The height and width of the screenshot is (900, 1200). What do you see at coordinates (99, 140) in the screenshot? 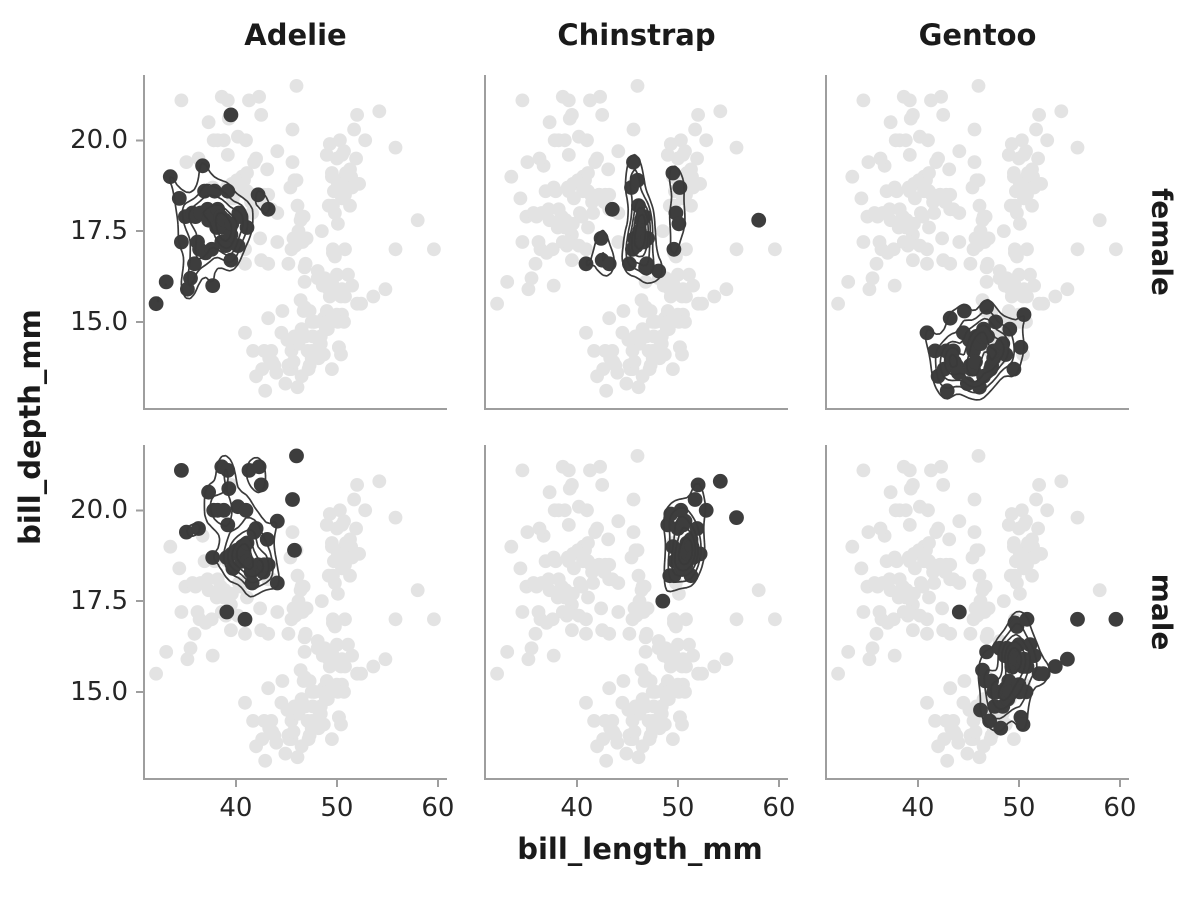
I see `y-tick-label: 20.0` at bounding box center [99, 140].